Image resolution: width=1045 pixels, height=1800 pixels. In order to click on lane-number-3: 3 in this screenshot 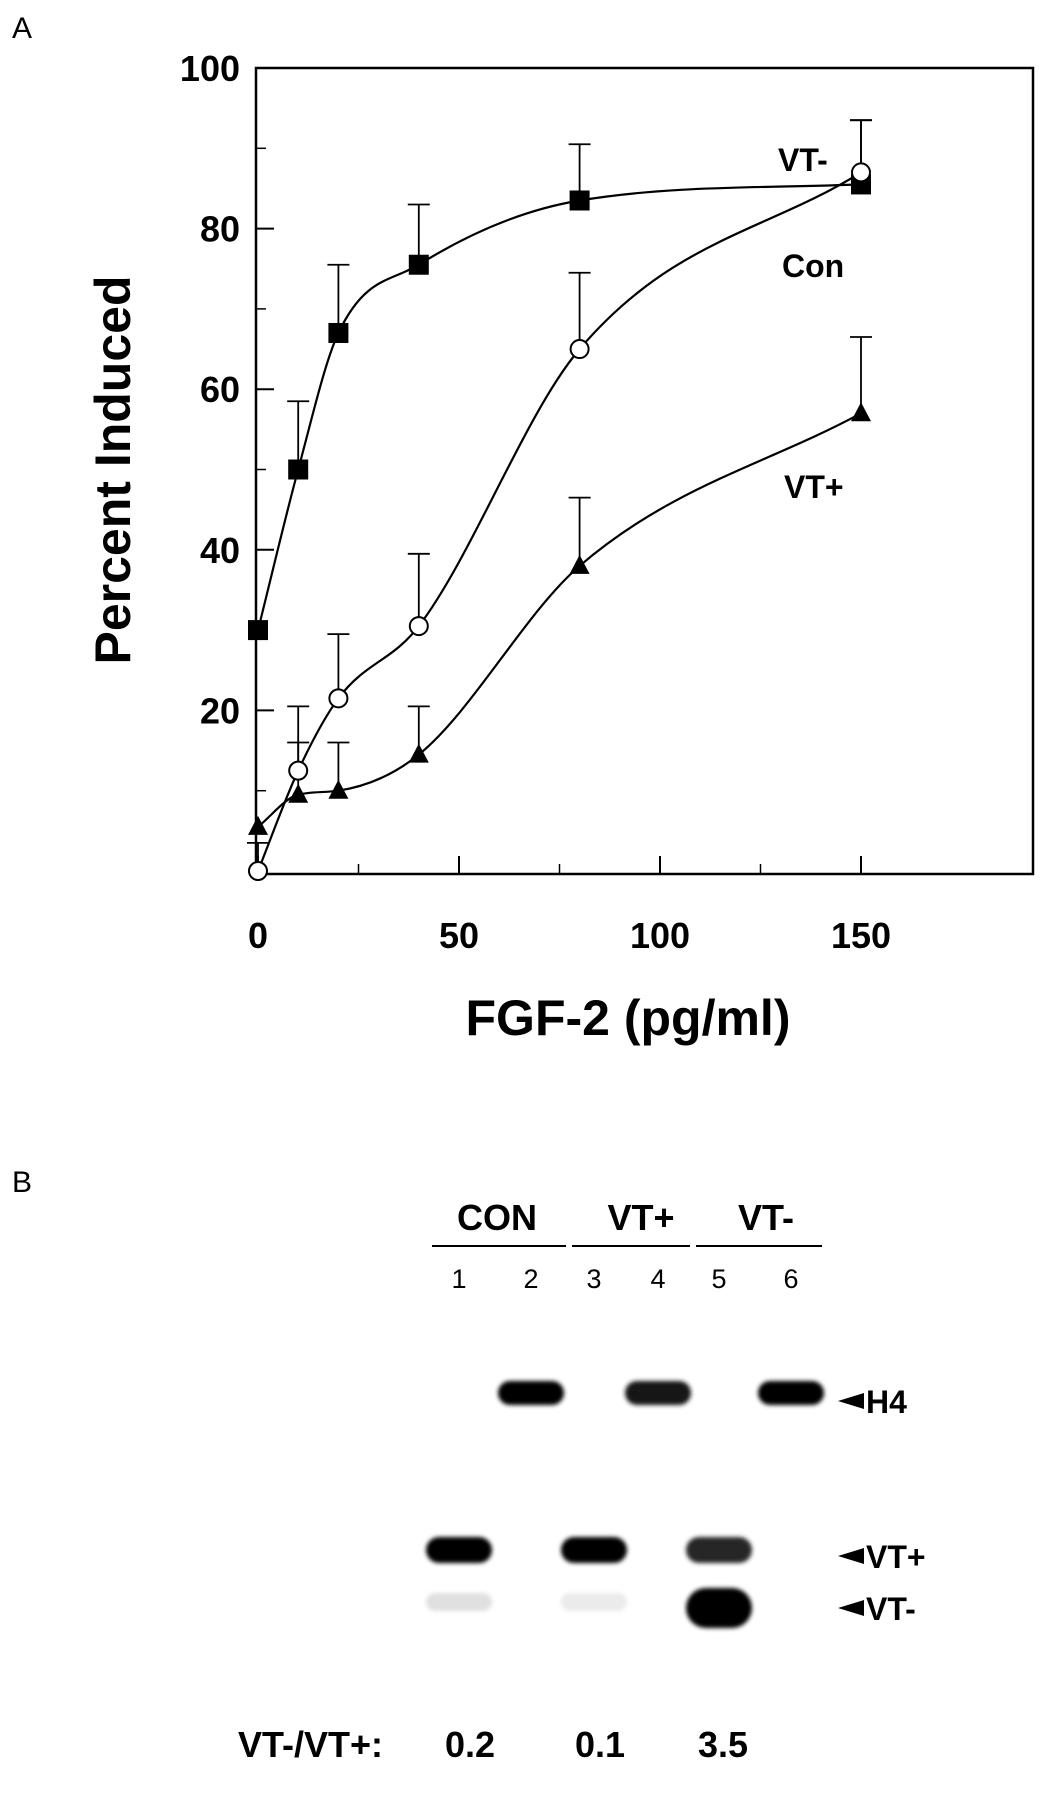, I will do `click(593, 1279)`.